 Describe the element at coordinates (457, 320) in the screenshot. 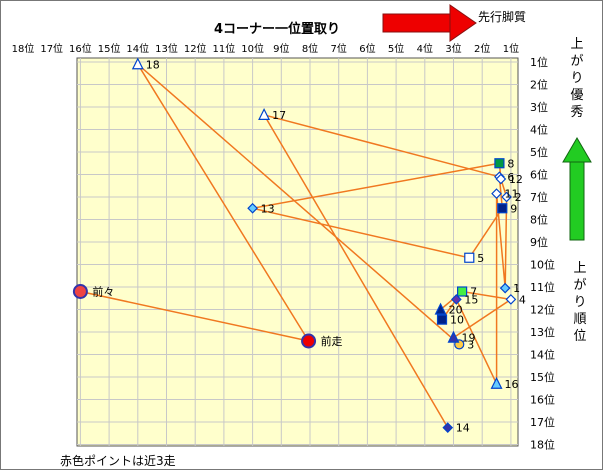

I see `horse-label: 10` at that location.